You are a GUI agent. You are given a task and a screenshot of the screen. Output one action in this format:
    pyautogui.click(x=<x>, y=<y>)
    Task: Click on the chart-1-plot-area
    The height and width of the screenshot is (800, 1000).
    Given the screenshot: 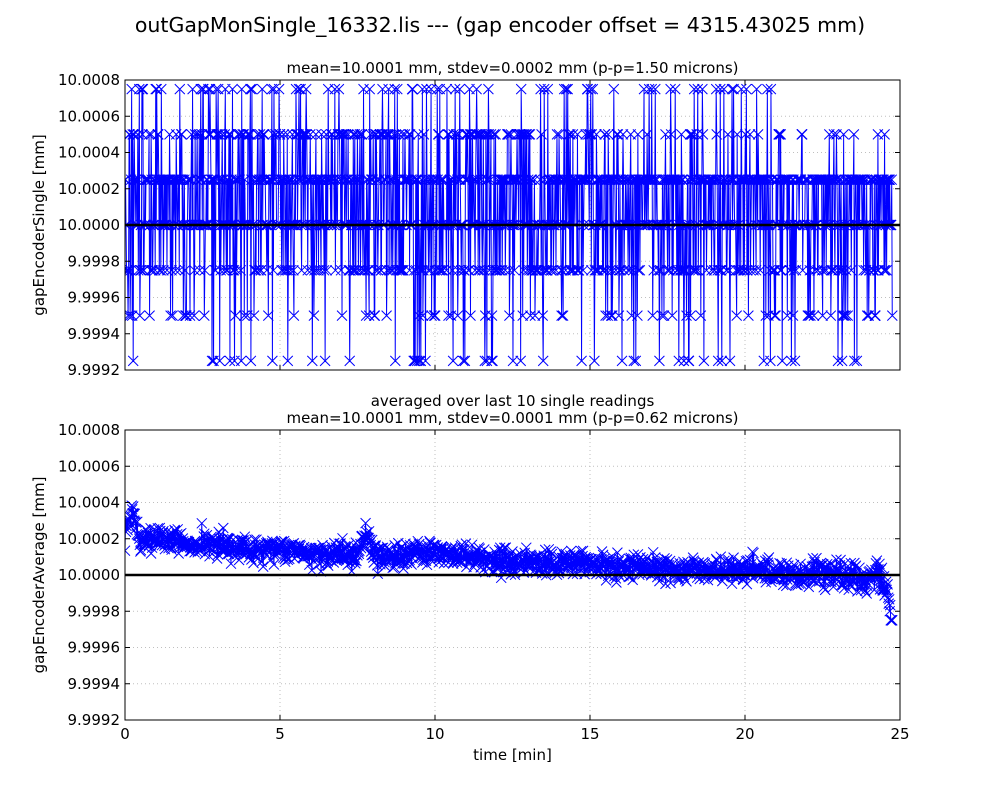 What is the action you would take?
    pyautogui.click(x=512, y=563)
    